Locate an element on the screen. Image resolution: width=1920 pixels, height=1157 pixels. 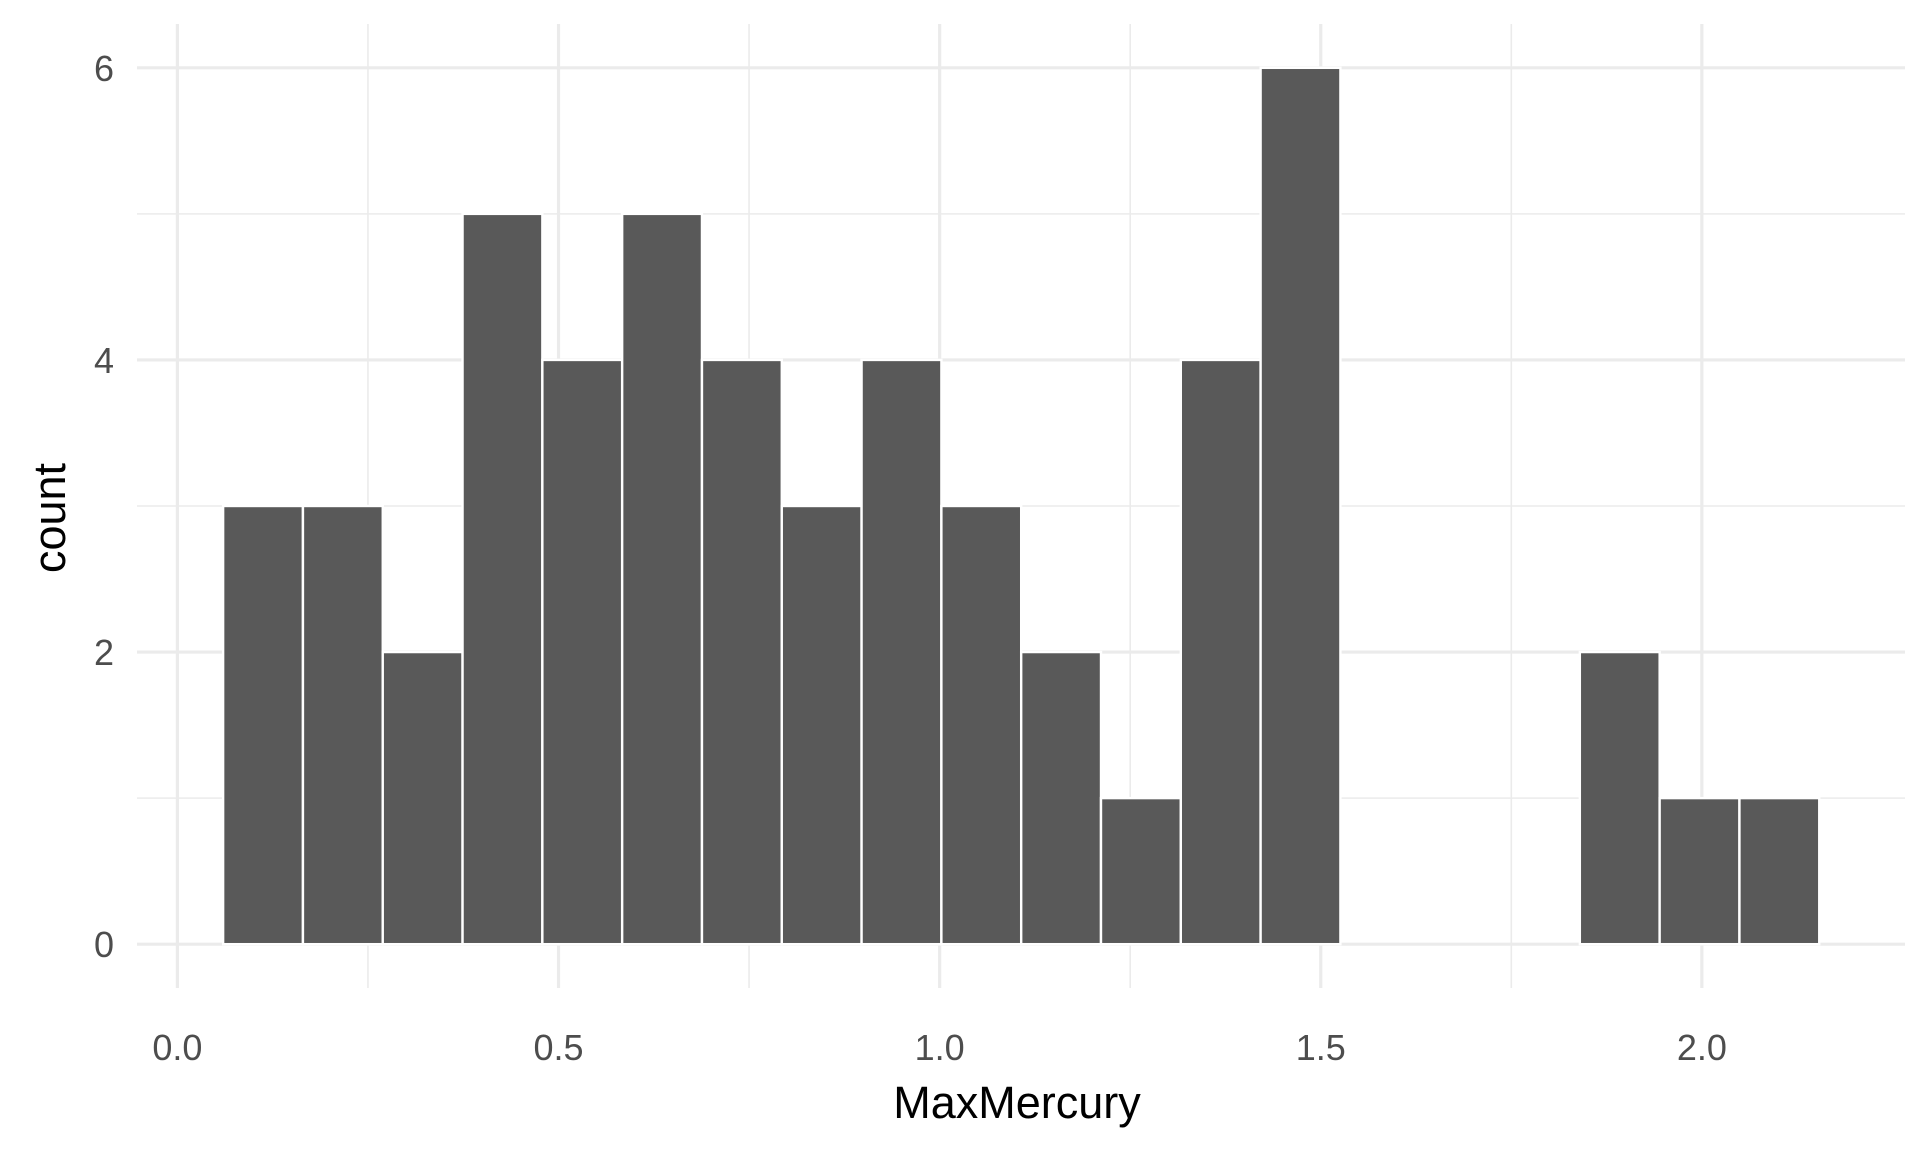
x-tick-label: 0.0 is located at coordinates (177, 1047).